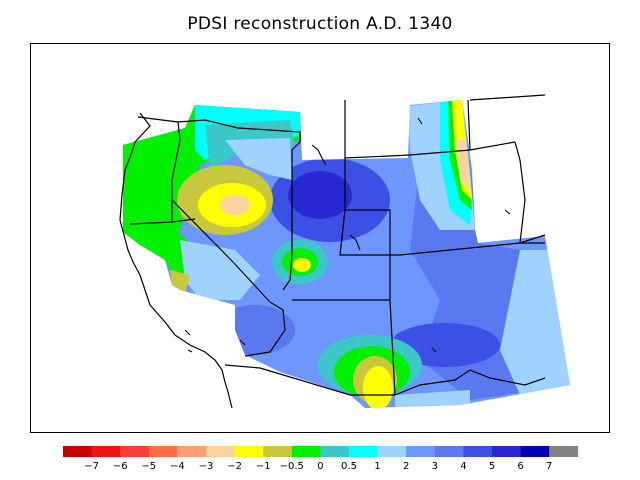 The image size is (640, 480). Describe the element at coordinates (349, 466) in the screenshot. I see `legend-tick-label: 0.5` at that location.